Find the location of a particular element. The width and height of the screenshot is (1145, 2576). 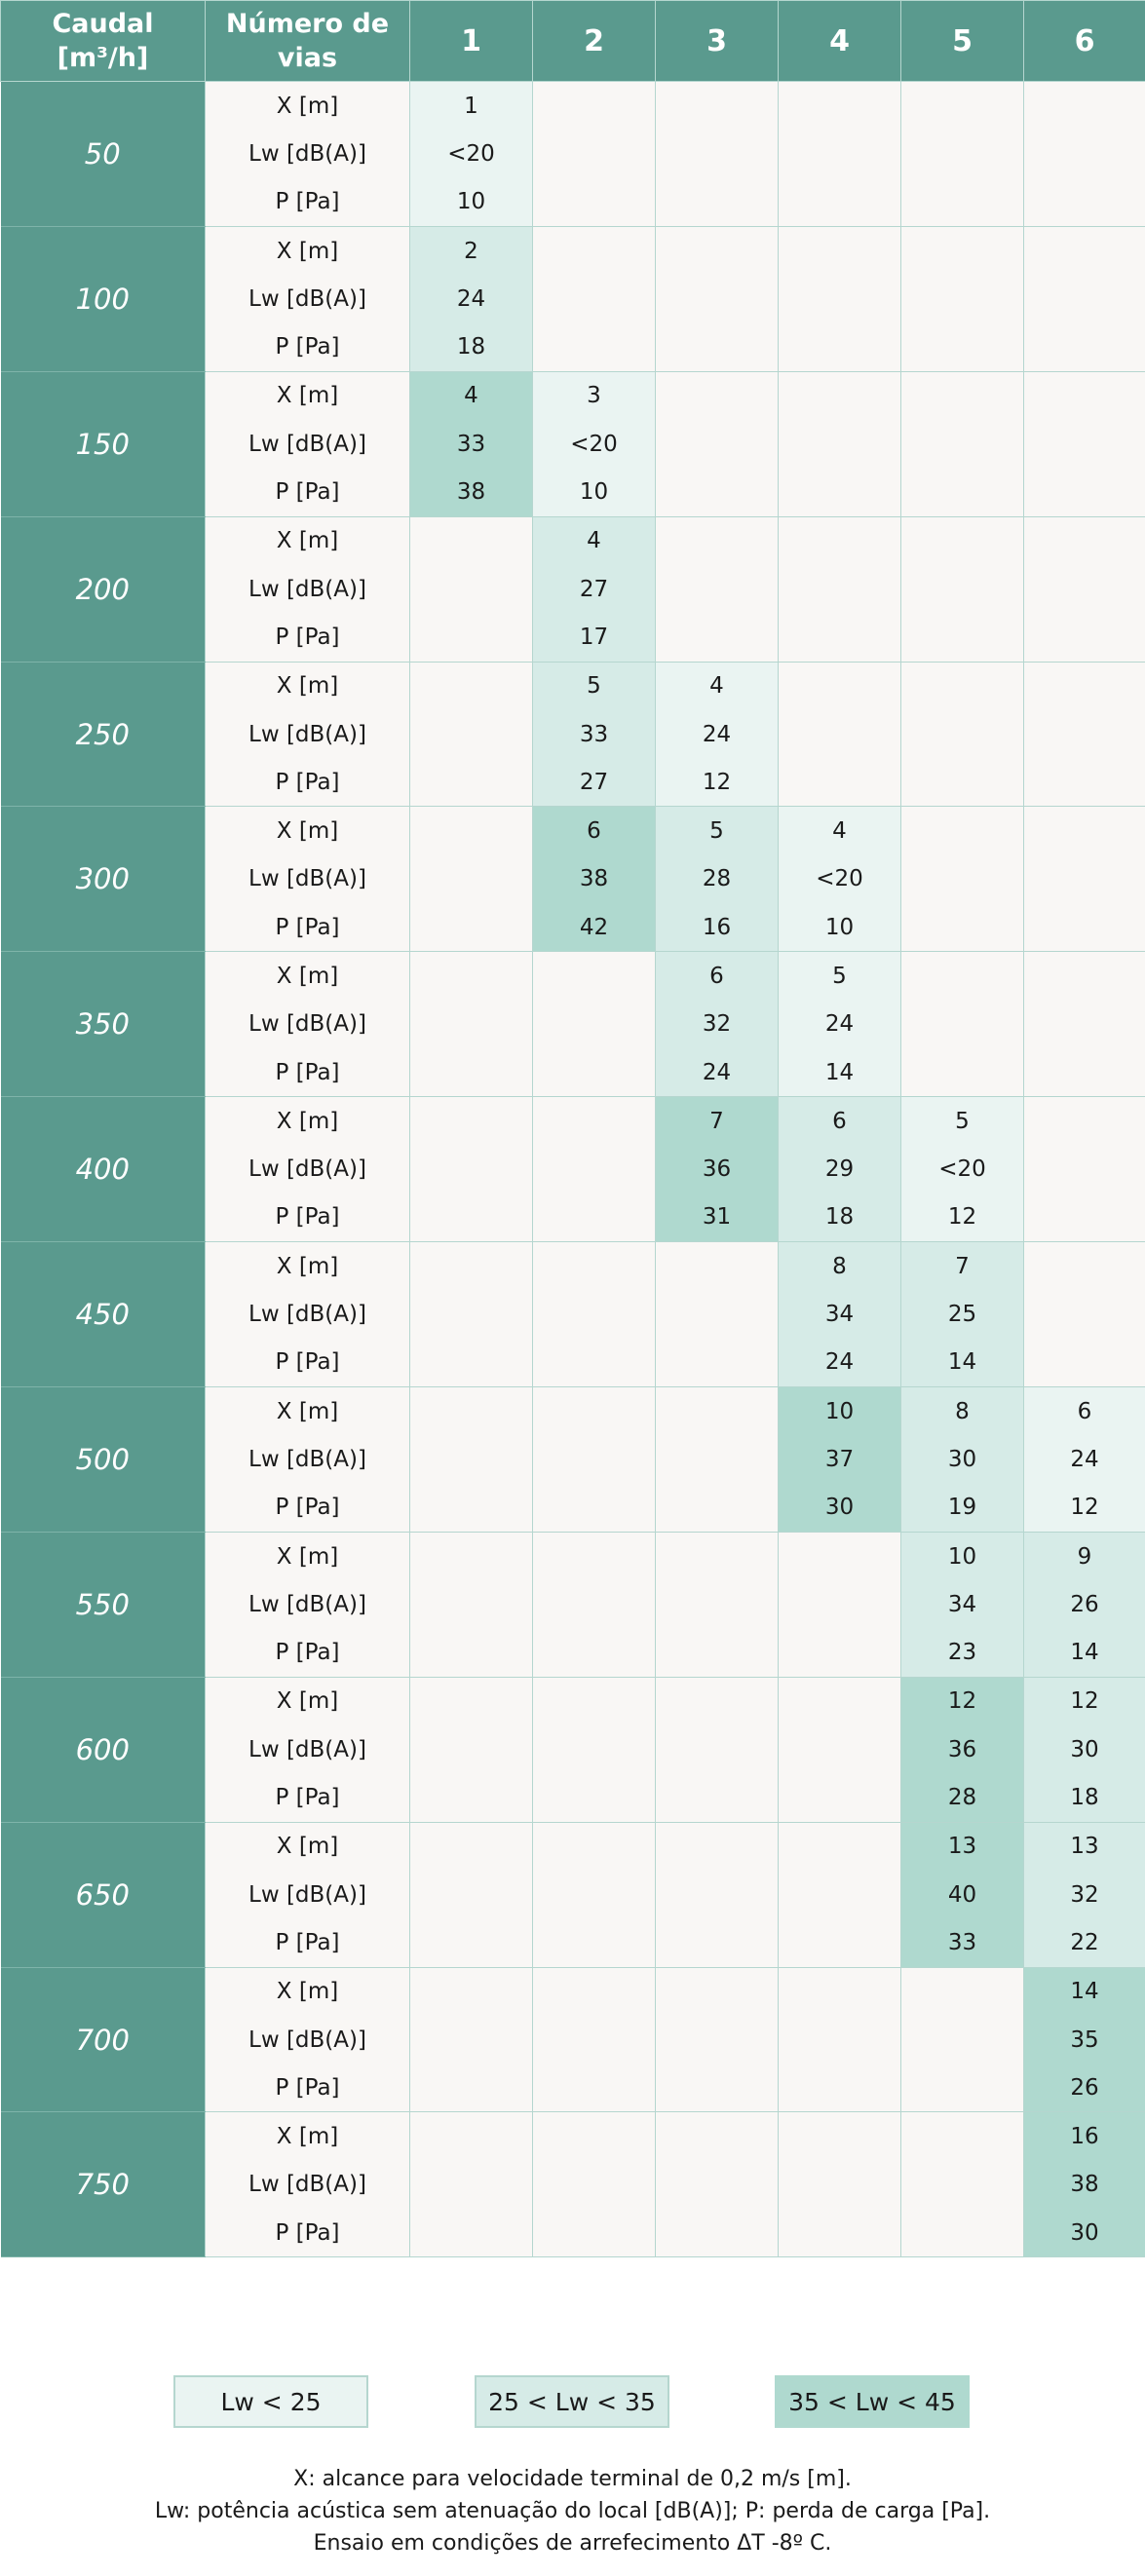

caudal-value: 700 is located at coordinates (103, 2040).